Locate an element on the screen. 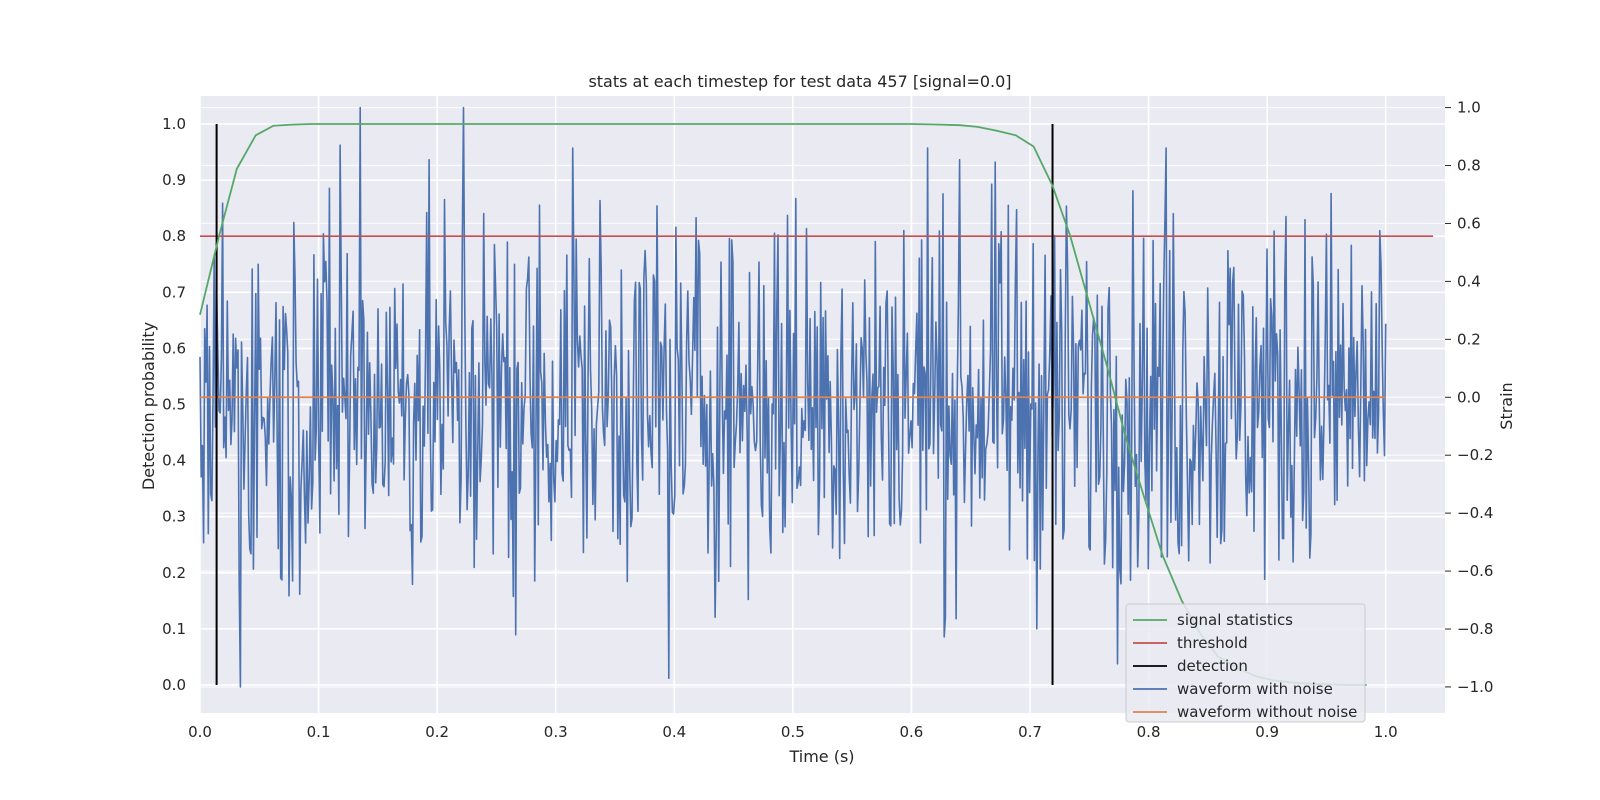 The image size is (1600, 800). y-right-tick-label: 0.4 is located at coordinates (1469, 281).